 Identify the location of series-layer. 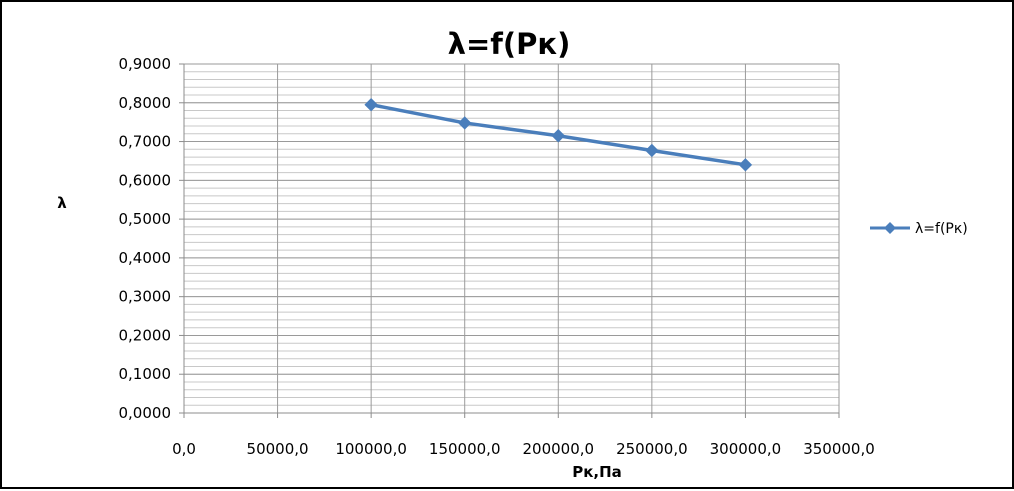
(558, 135).